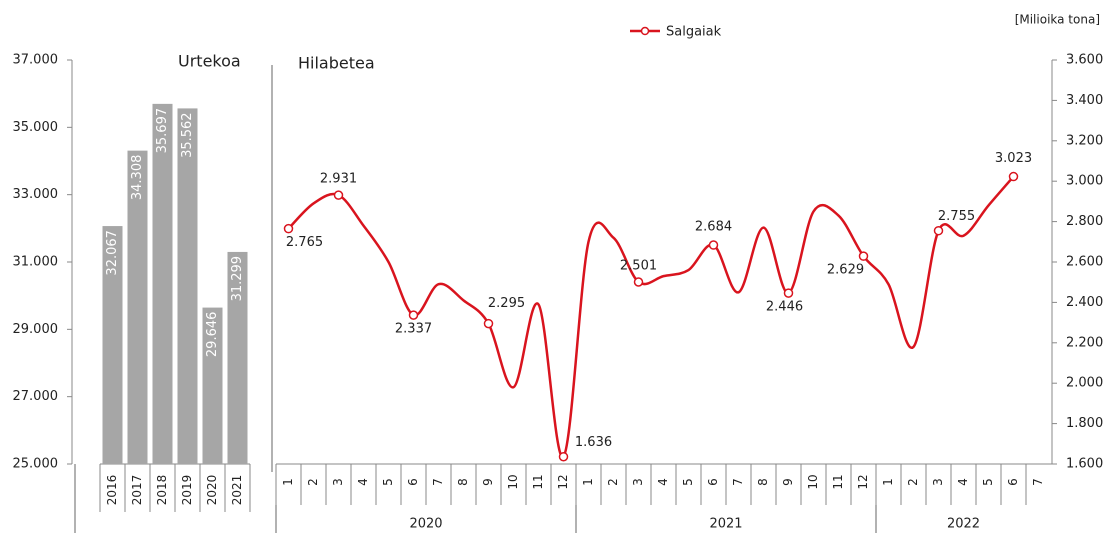  What do you see at coordinates (36, 60) in the screenshot?
I see `y-tick-label: 37.000` at bounding box center [36, 60].